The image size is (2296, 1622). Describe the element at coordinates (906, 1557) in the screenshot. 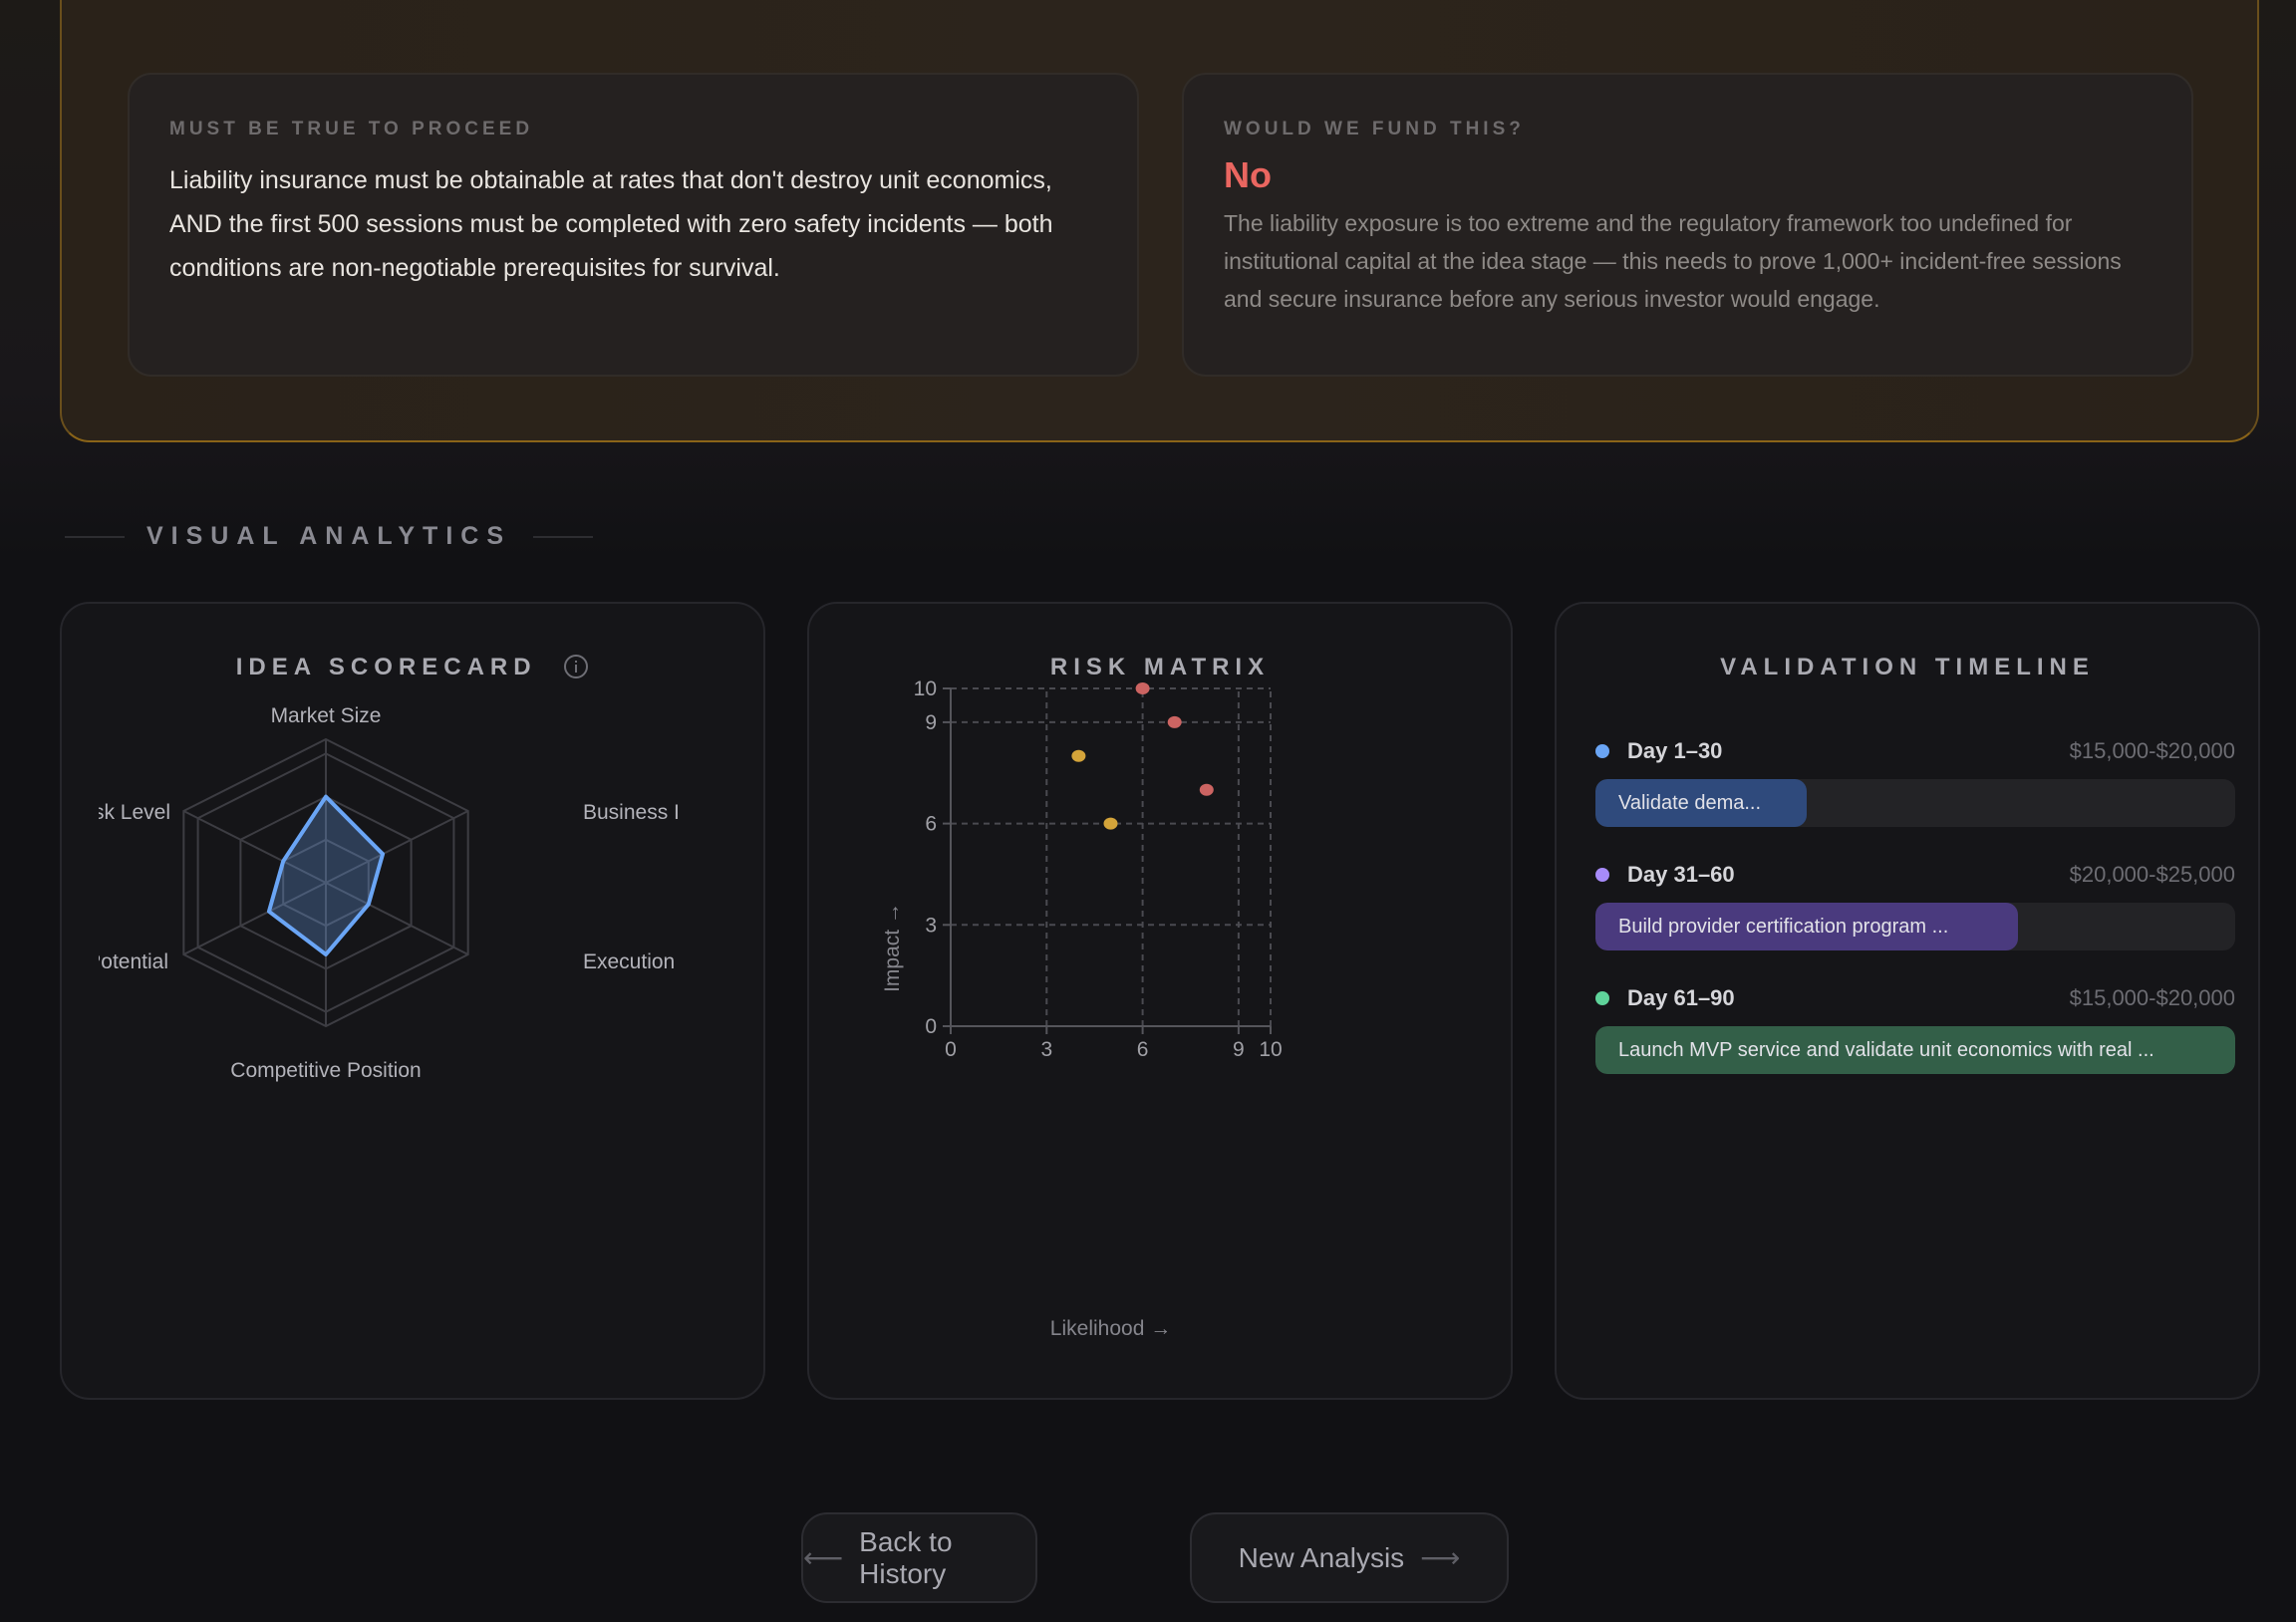

I see `back-label: Back to History` at that location.